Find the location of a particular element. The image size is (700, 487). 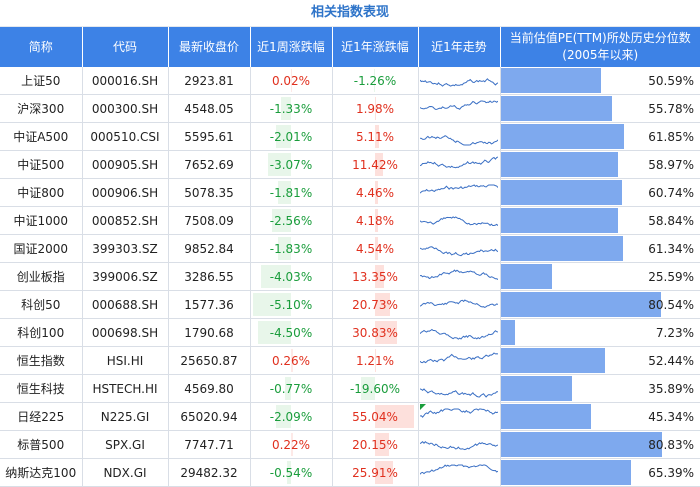

cell-pe-percentile: 65.39% is located at coordinates (600, 473).